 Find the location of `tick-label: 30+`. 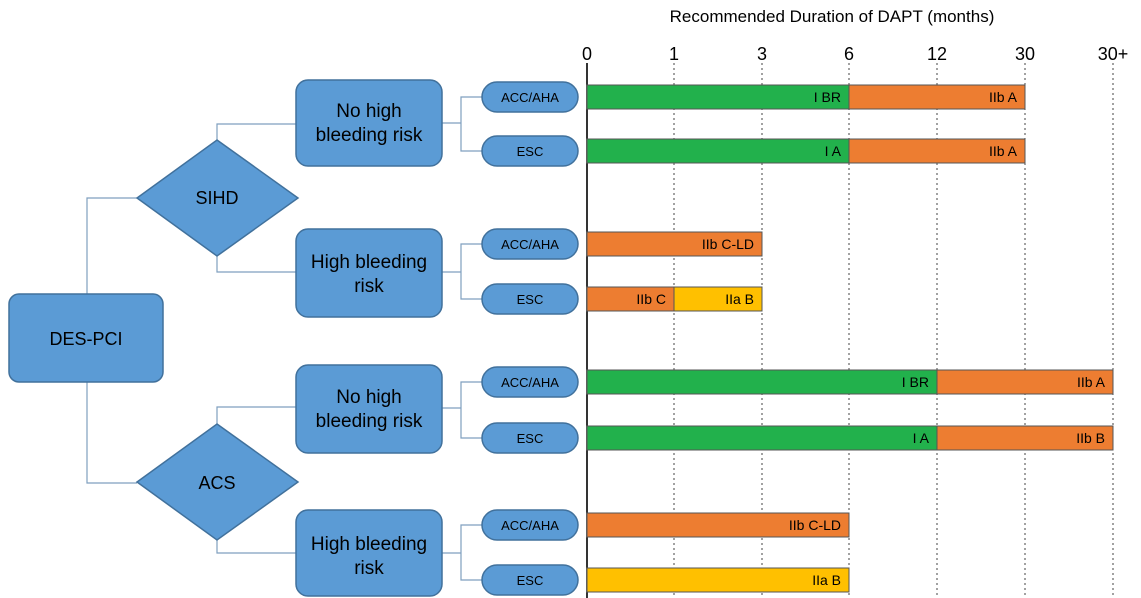

tick-label: 30+ is located at coordinates (1113, 54).